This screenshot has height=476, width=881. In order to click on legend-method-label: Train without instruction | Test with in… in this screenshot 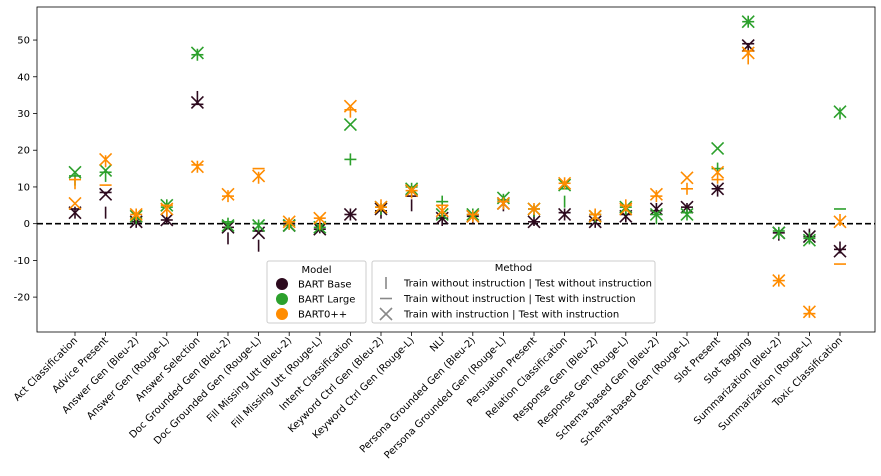, I will do `click(519, 299)`.